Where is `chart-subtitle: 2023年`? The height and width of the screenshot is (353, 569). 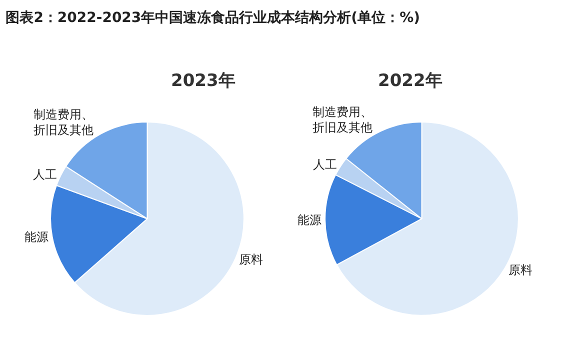 chart-subtitle: 2023年 is located at coordinates (203, 81).